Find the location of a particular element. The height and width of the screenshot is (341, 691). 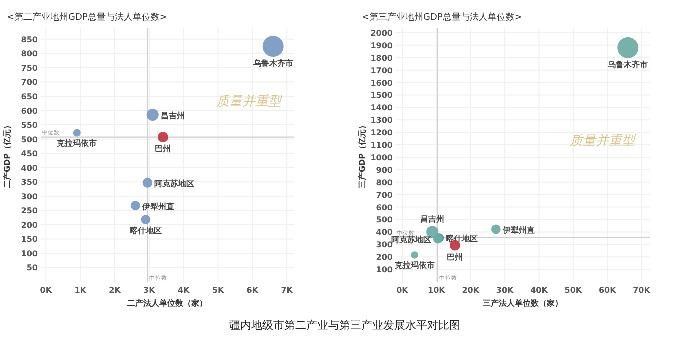

y-tick-label: 1100 is located at coordinates (382, 145).